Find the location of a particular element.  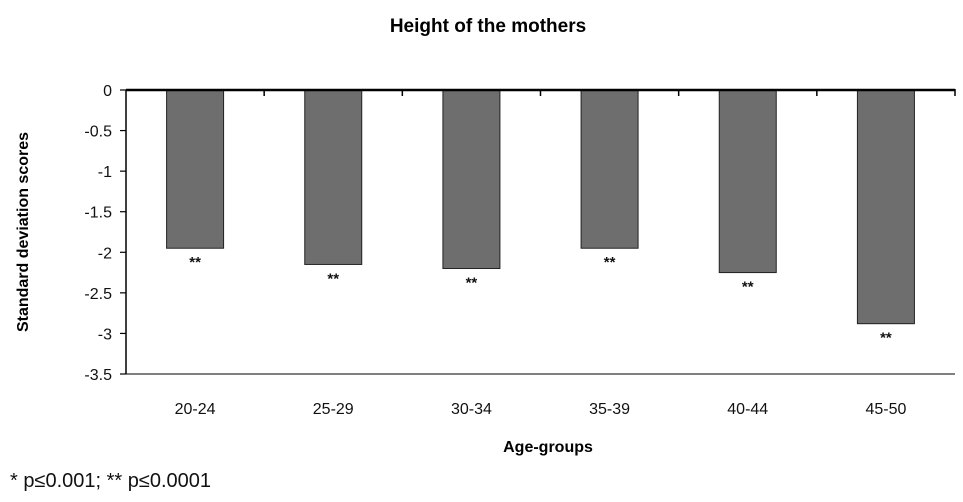

x-tick-label: 30-34 is located at coordinates (471, 409).